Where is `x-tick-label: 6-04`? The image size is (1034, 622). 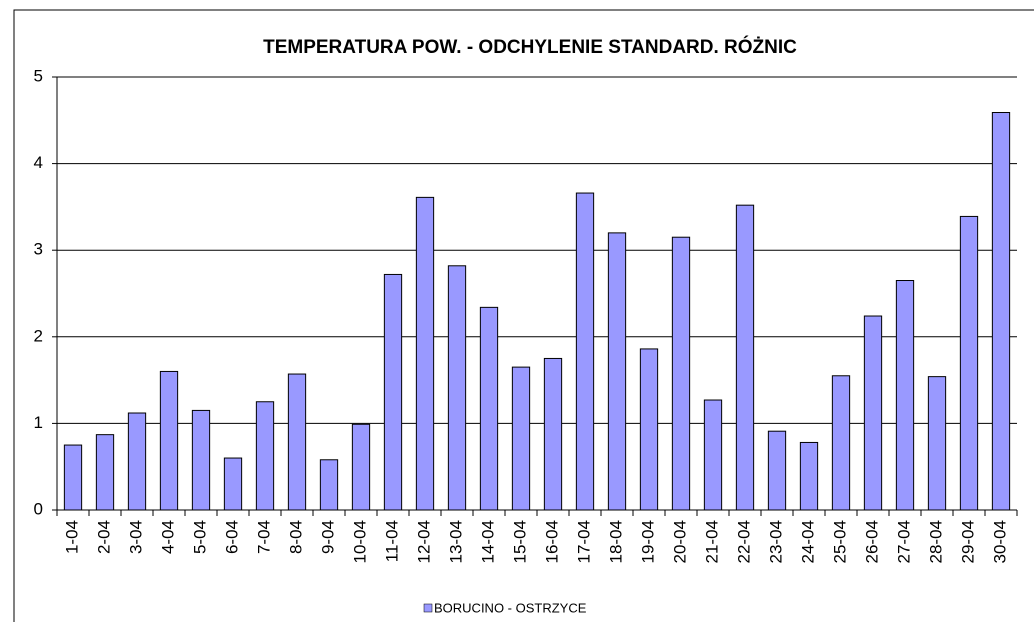
x-tick-label: 6-04 is located at coordinates (231, 537).